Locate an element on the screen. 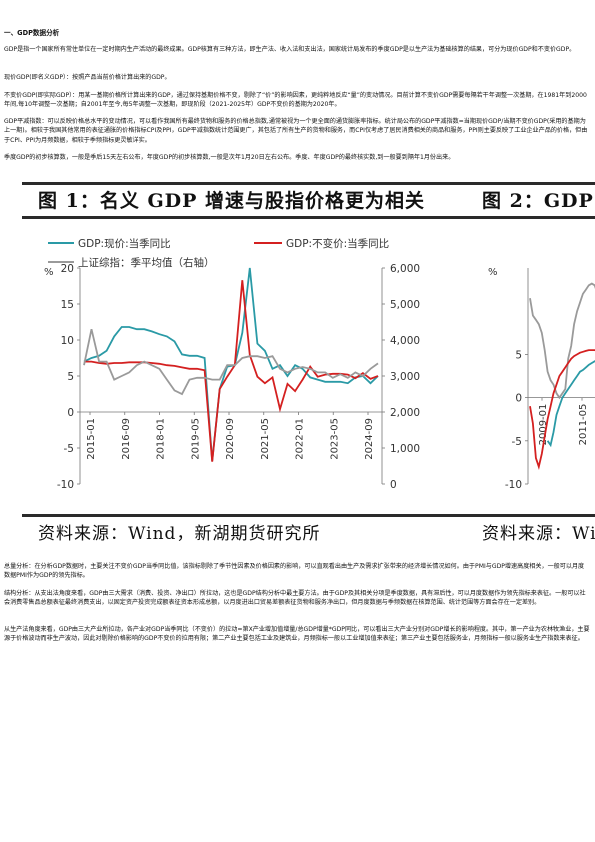 Image resolution: width=595 pixels, height=842 pixels. figure-source-rule is located at coordinates (308, 515).